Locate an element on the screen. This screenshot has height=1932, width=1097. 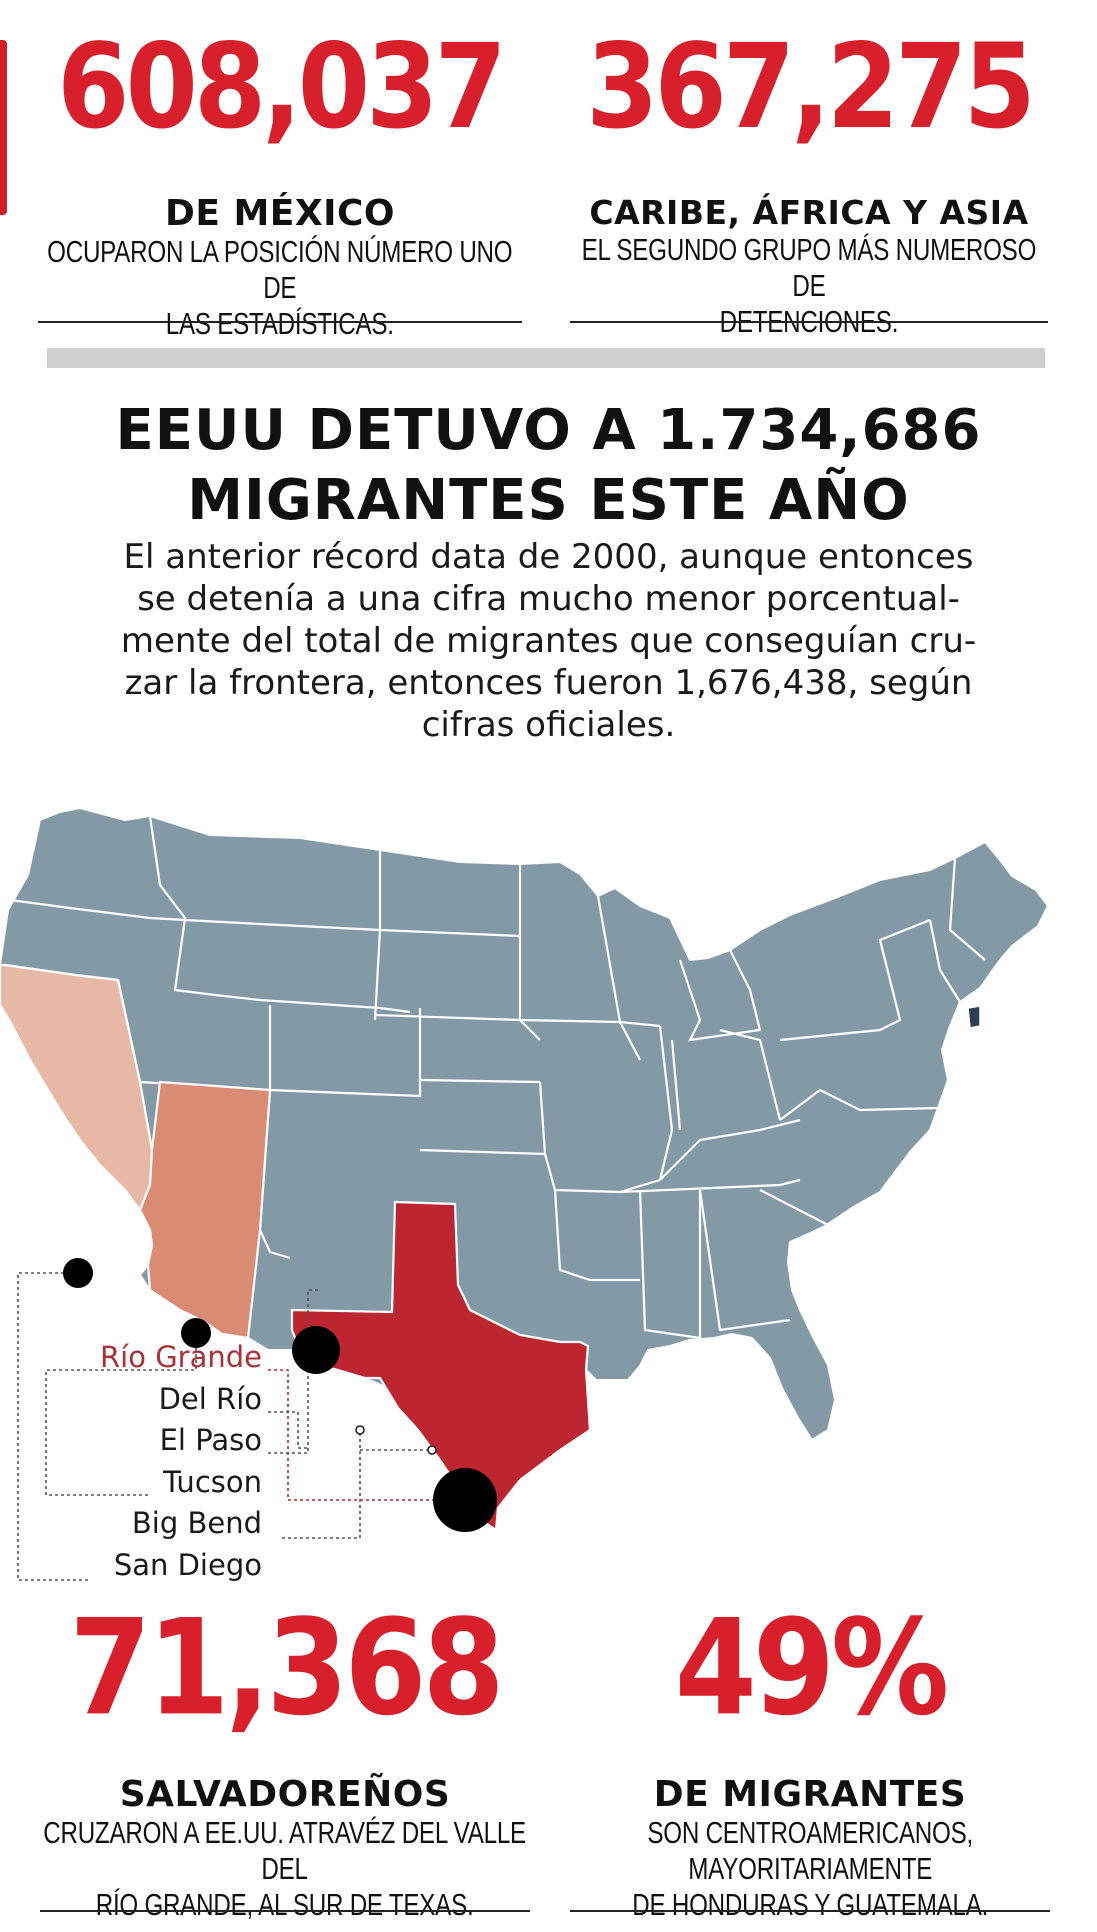
border-wy-co is located at coordinates (335, 1006).